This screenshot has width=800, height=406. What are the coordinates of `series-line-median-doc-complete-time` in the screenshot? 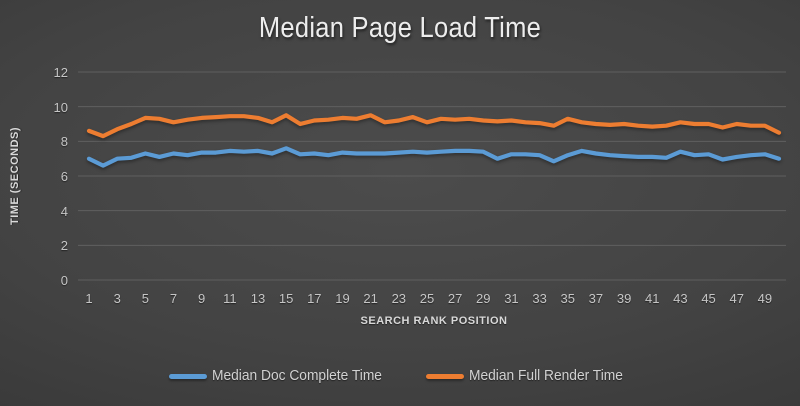 It's located at (434, 157).